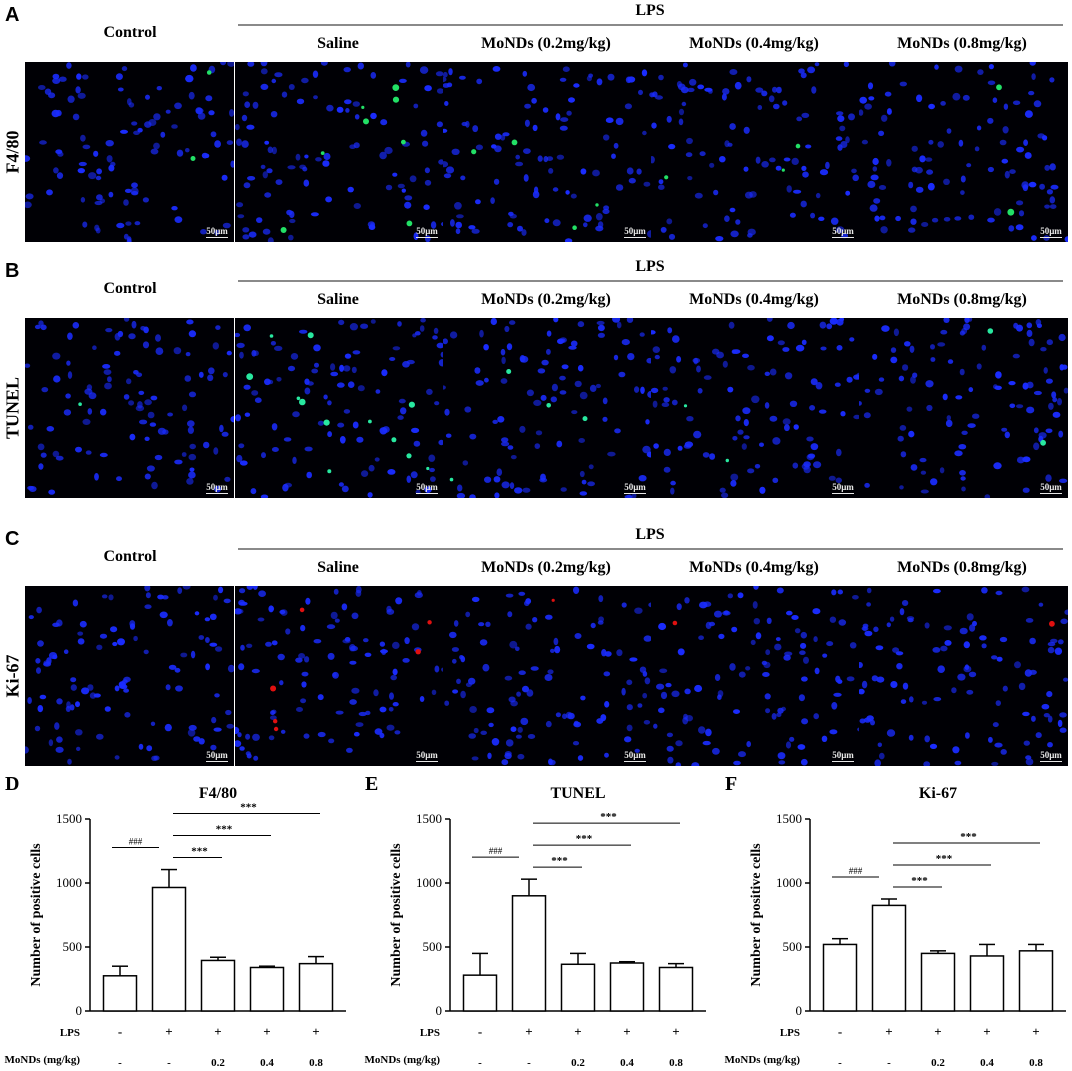 Image resolution: width=1072 pixels, height=1071 pixels. What do you see at coordinates (396, 915) in the screenshot?
I see `y-axis-label: Number of positive cells` at bounding box center [396, 915].